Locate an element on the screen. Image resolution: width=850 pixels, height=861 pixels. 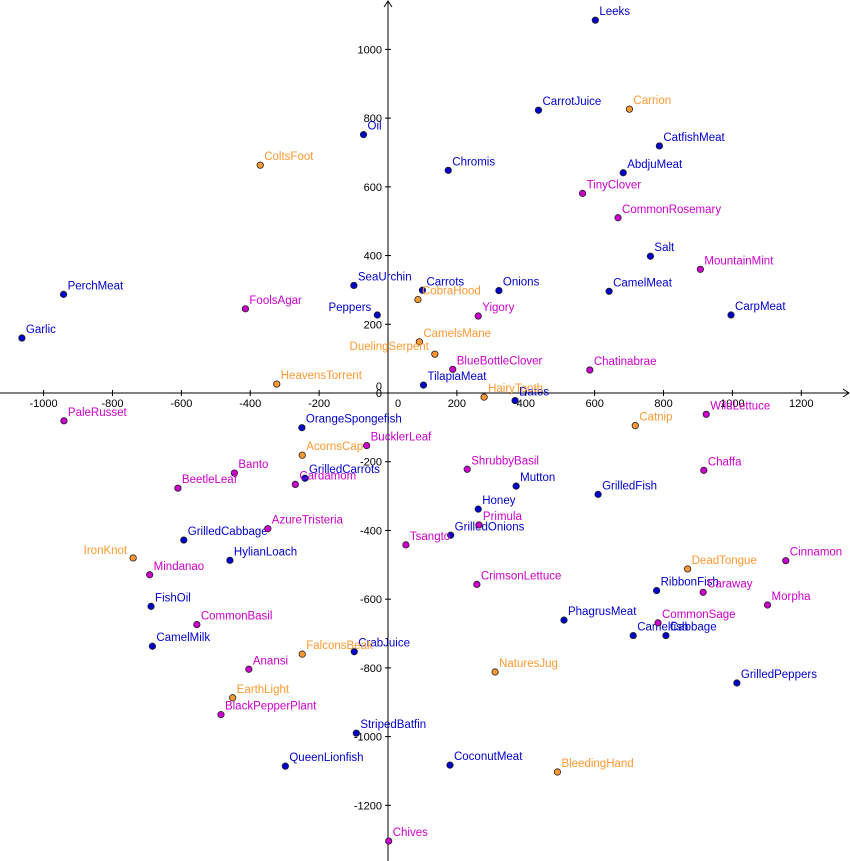
data-point-label: HeavensTorrent is located at coordinates (322, 376).